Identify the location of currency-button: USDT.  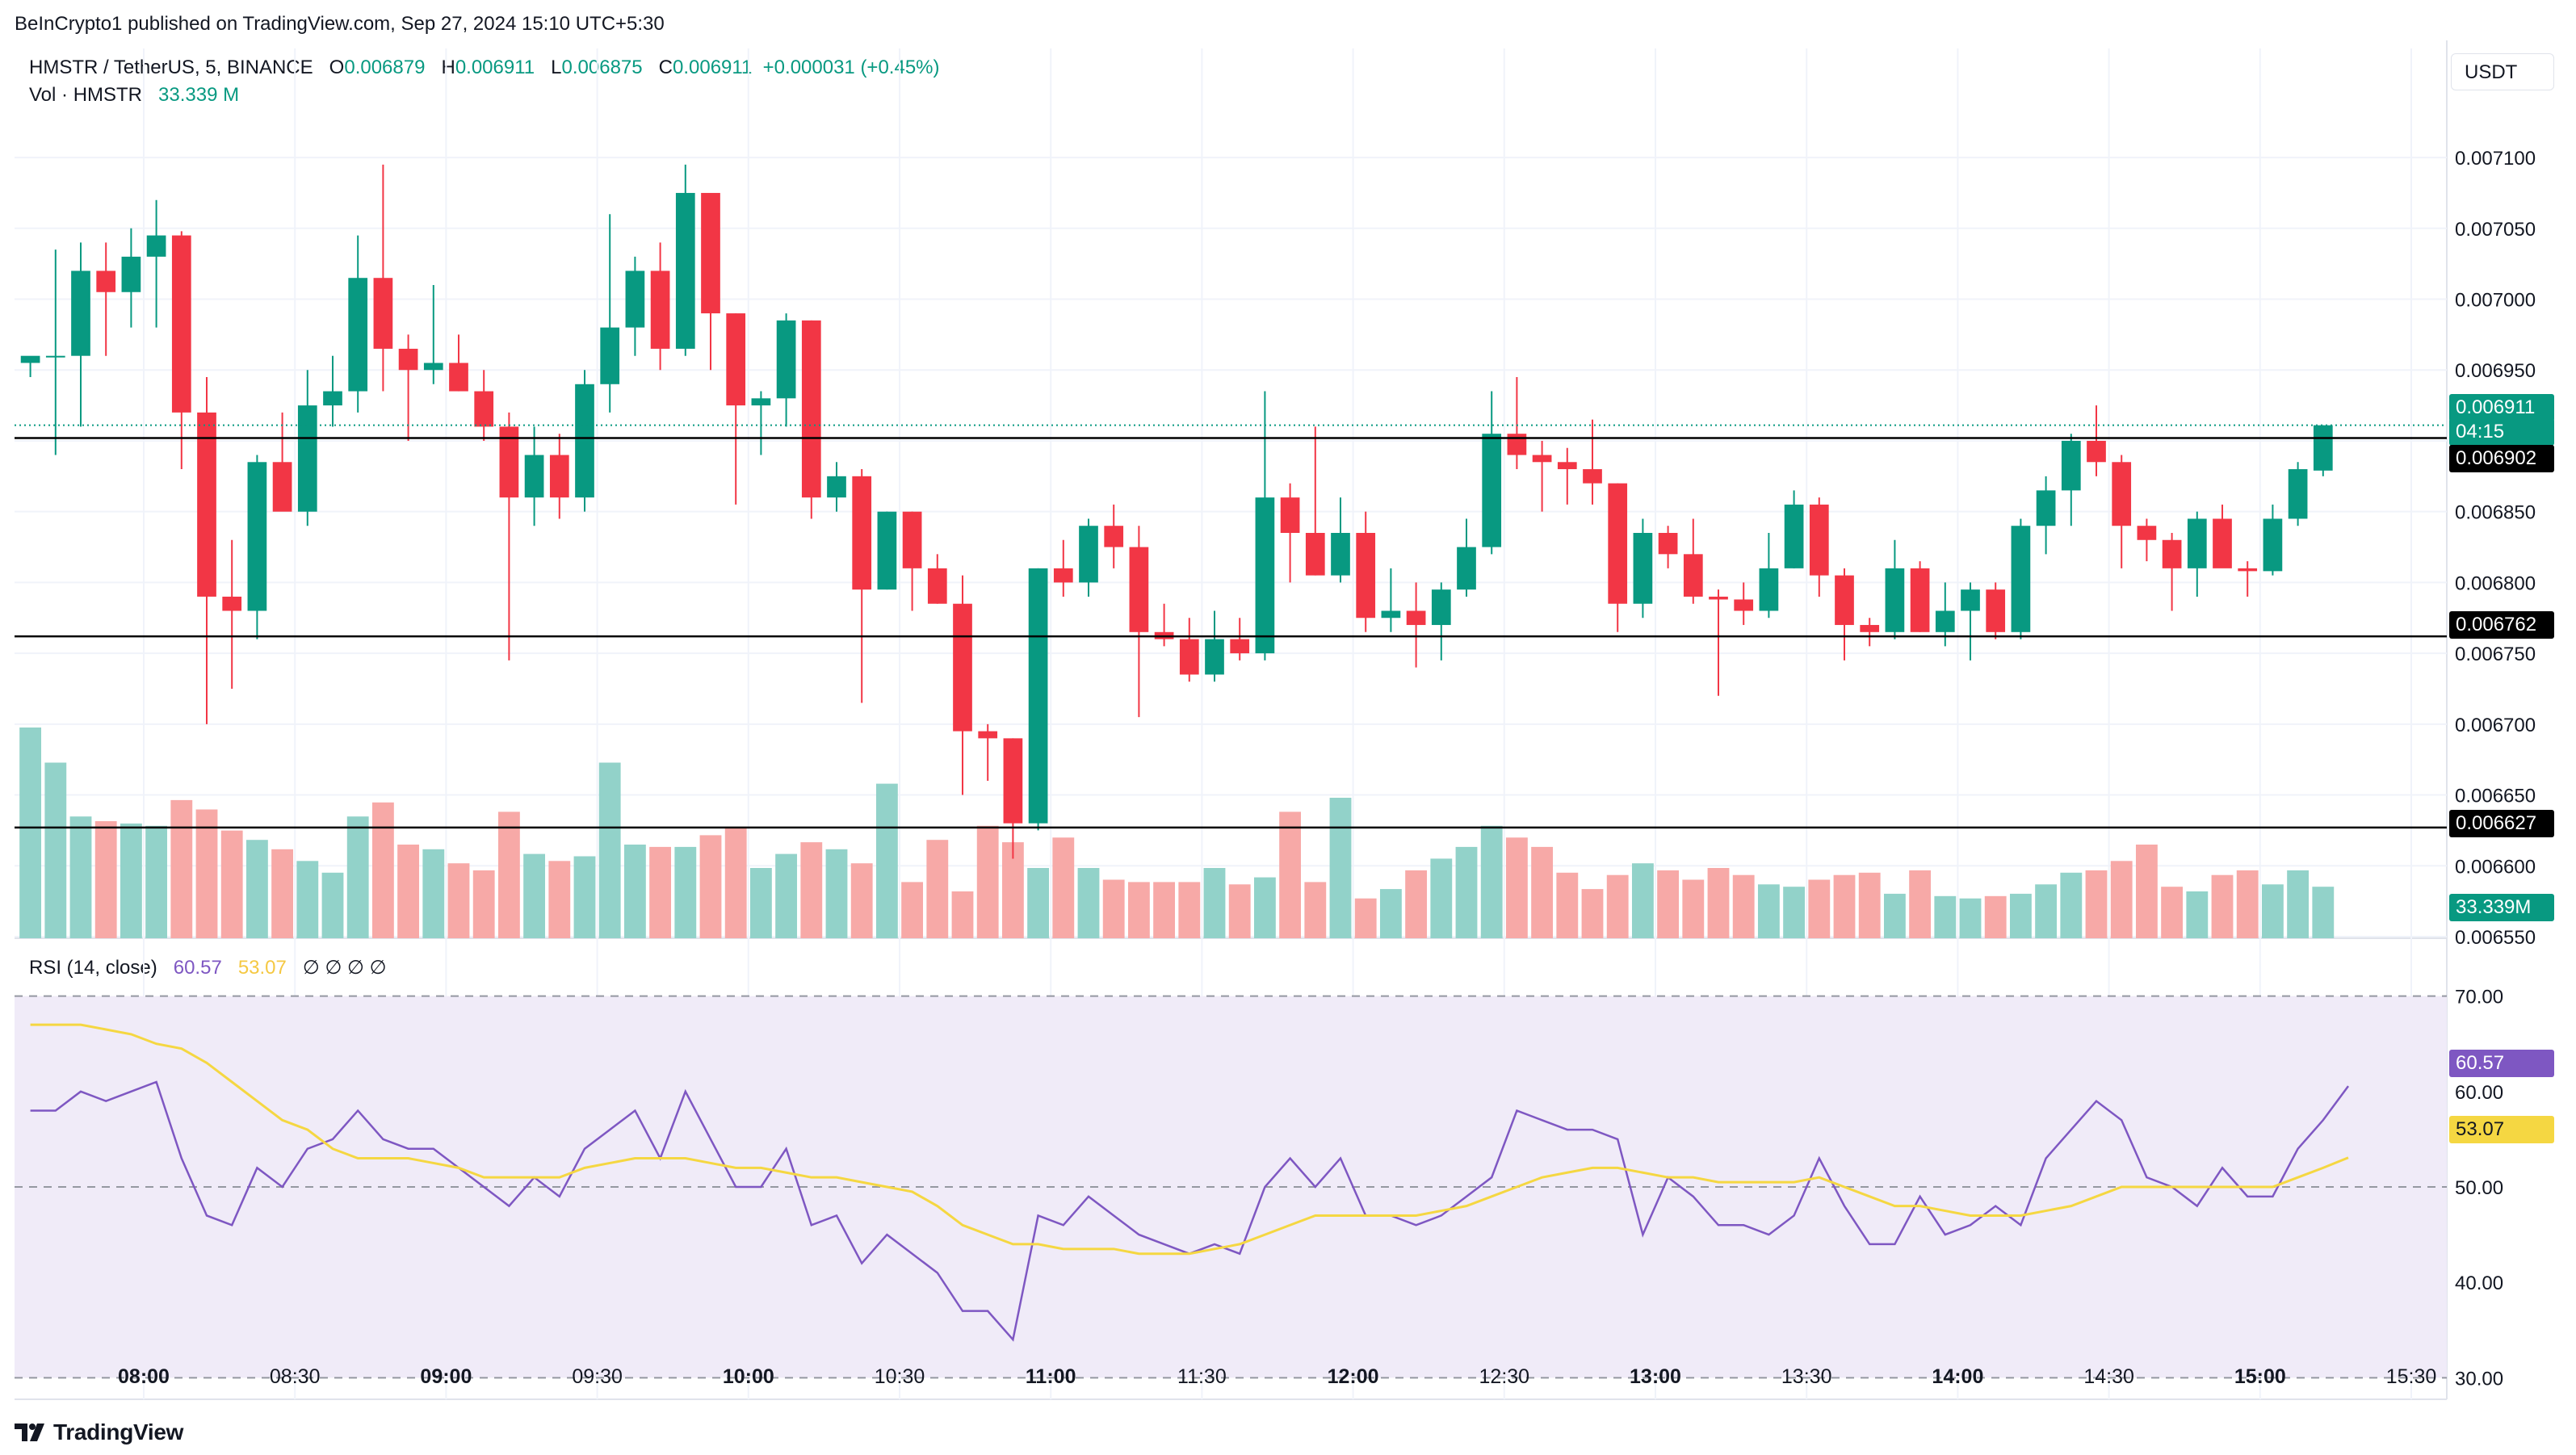
(2502, 71).